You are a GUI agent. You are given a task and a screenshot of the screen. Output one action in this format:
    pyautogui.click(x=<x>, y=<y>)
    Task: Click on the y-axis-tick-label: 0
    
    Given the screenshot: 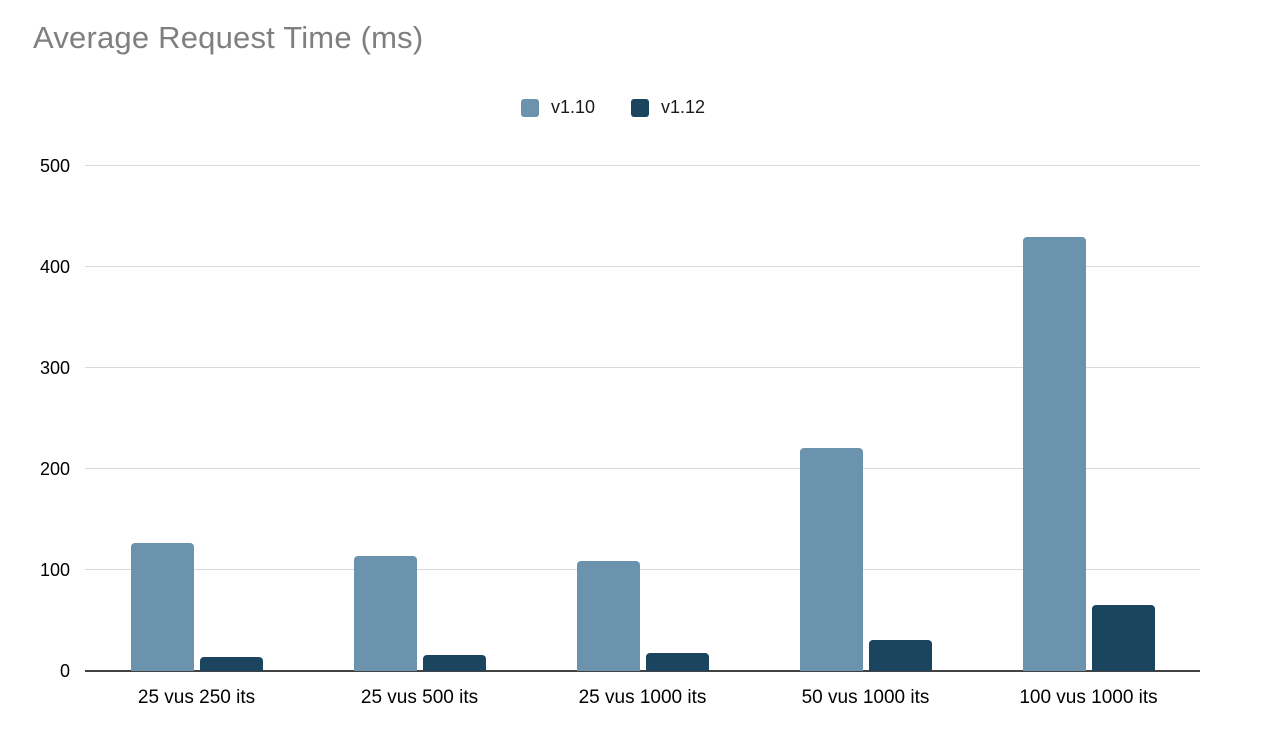 What is the action you would take?
    pyautogui.click(x=64, y=671)
    